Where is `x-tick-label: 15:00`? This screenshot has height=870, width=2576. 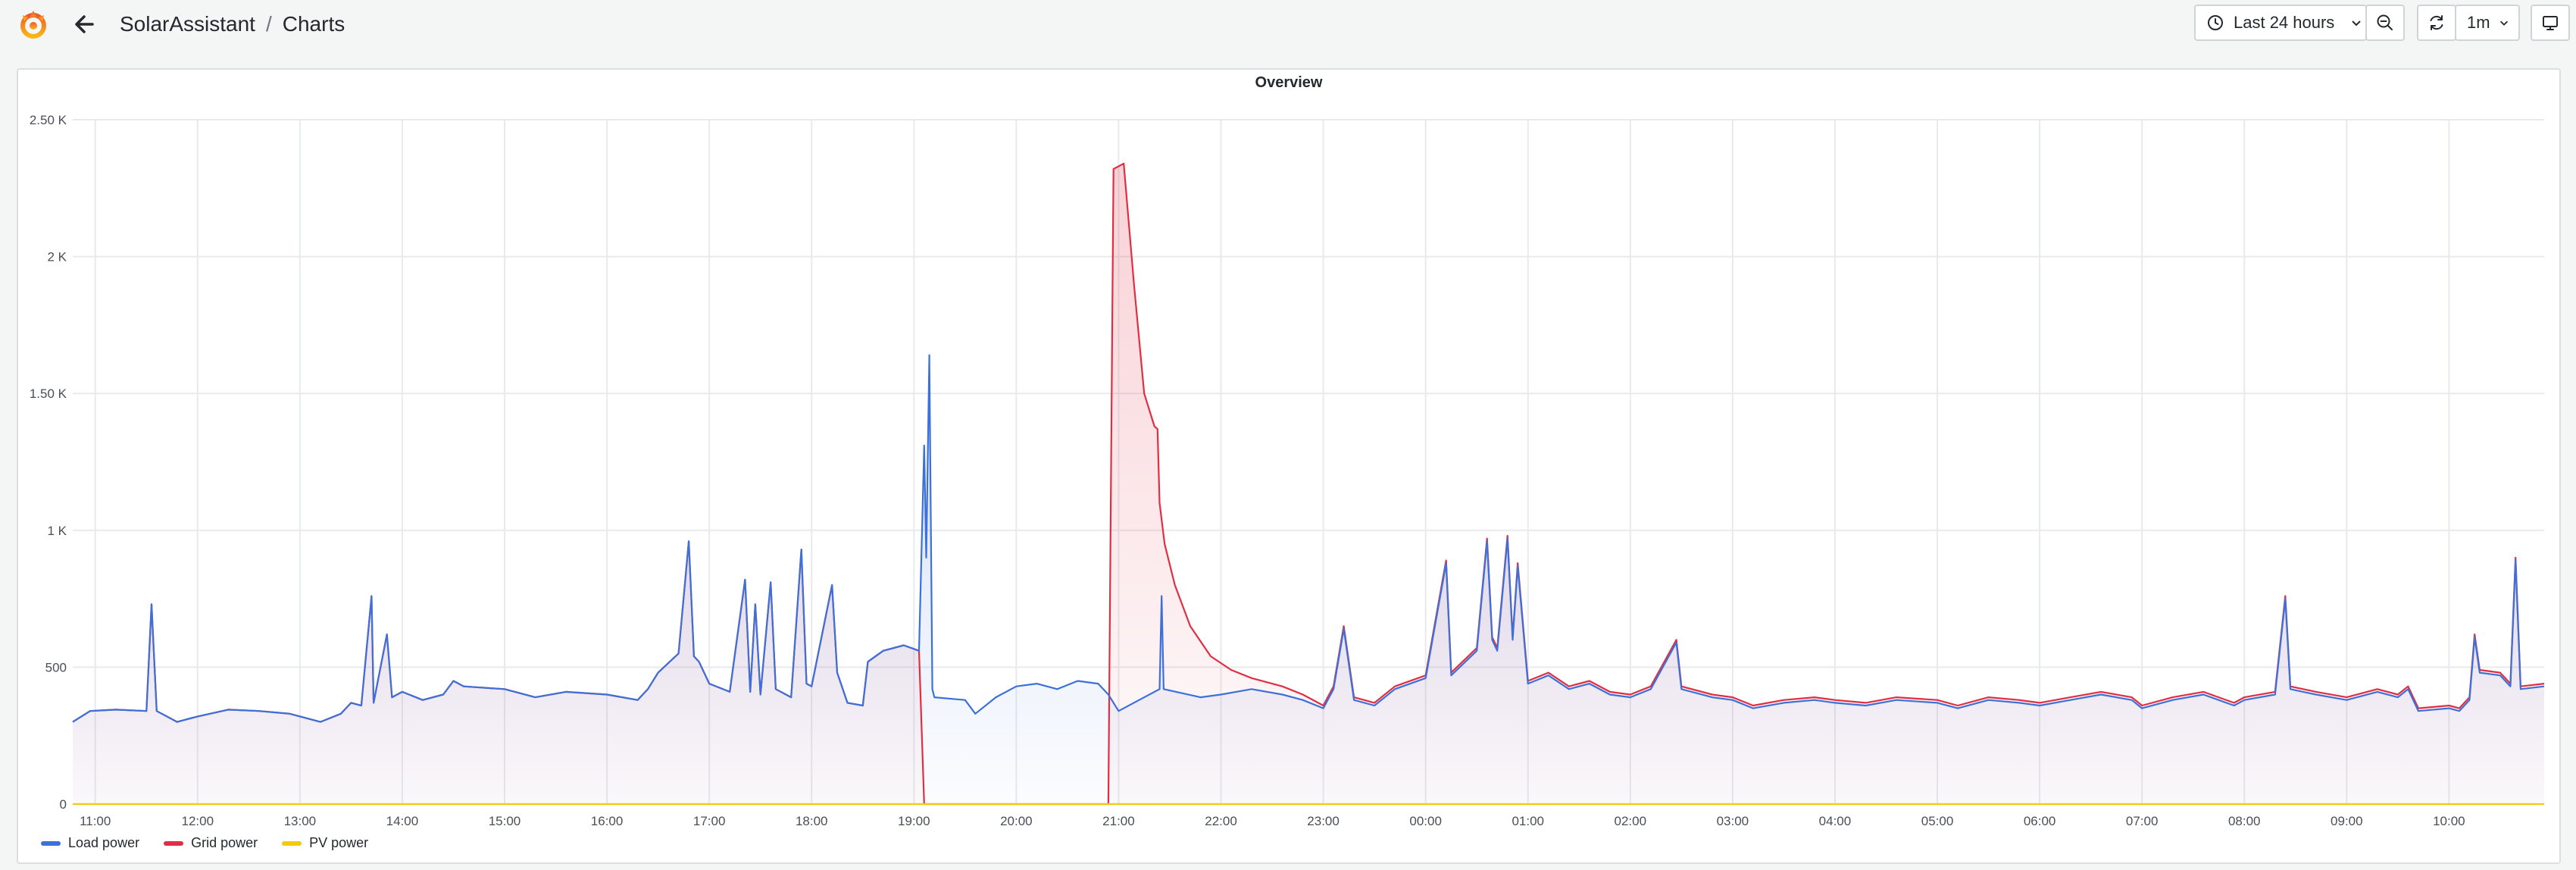 x-tick-label: 15:00 is located at coordinates (505, 821).